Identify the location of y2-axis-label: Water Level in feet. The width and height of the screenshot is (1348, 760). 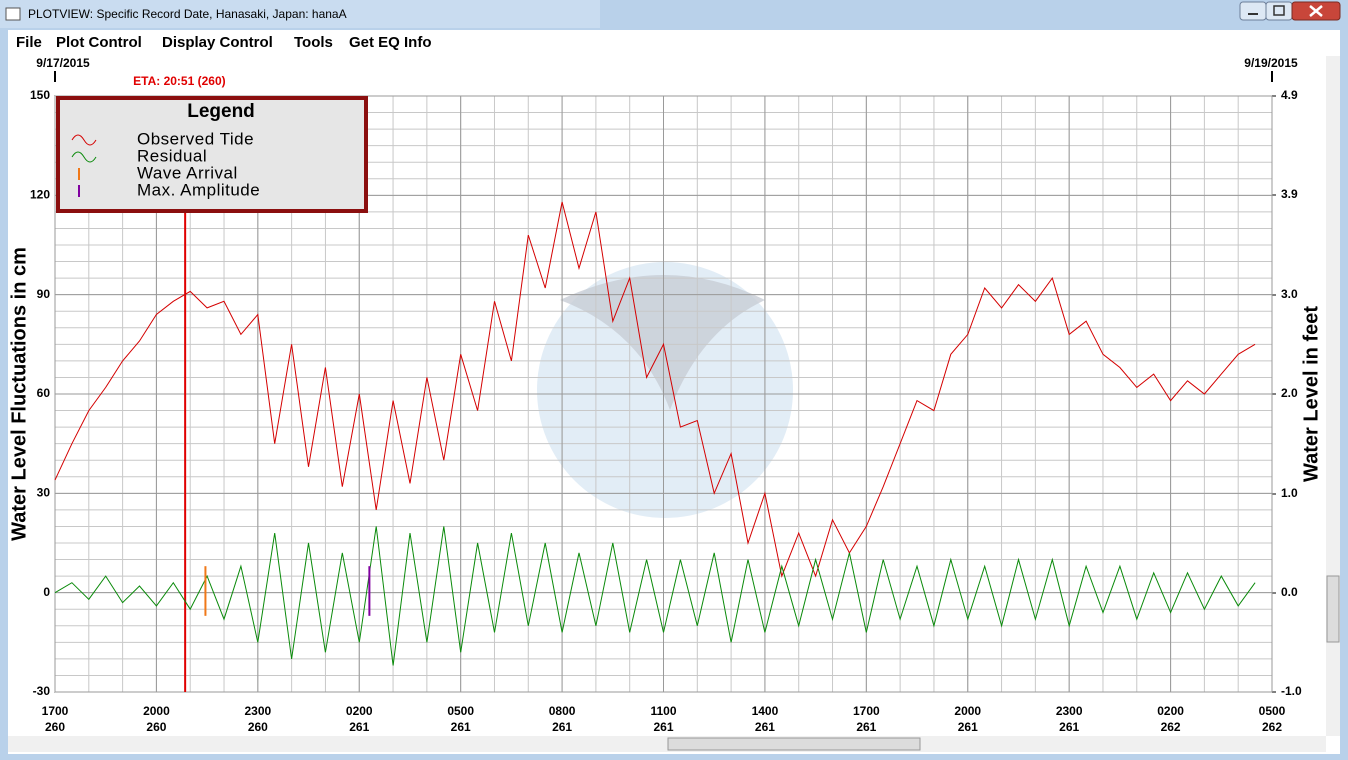
(1311, 394).